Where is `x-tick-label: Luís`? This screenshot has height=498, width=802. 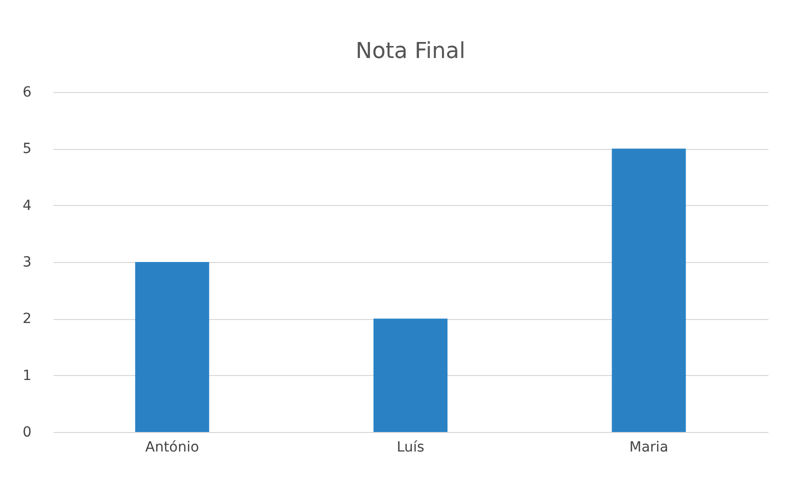 x-tick-label: Luís is located at coordinates (410, 448).